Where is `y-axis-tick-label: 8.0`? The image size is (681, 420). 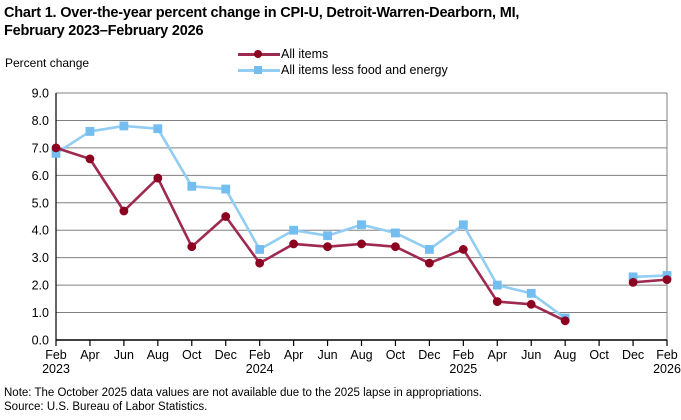 y-axis-tick-label: 8.0 is located at coordinates (40, 121).